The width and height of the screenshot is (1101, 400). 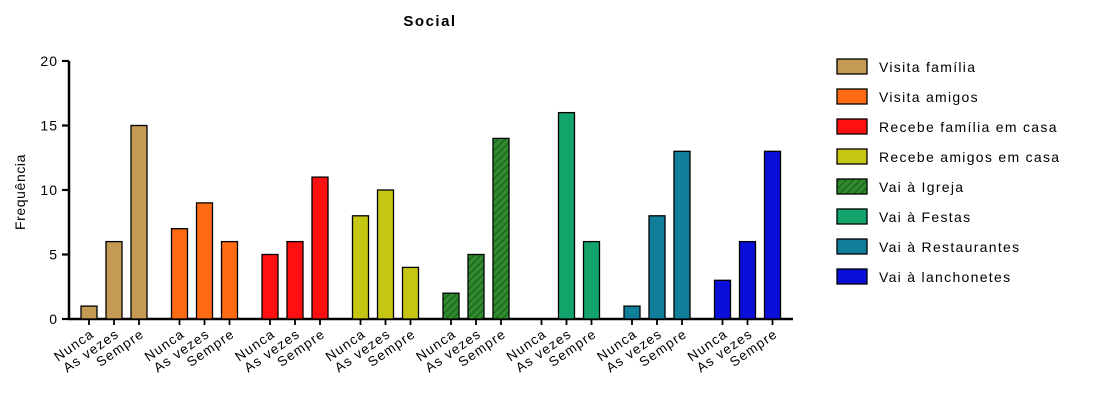 I want to click on y-tick-label: 15, so click(x=49, y=126).